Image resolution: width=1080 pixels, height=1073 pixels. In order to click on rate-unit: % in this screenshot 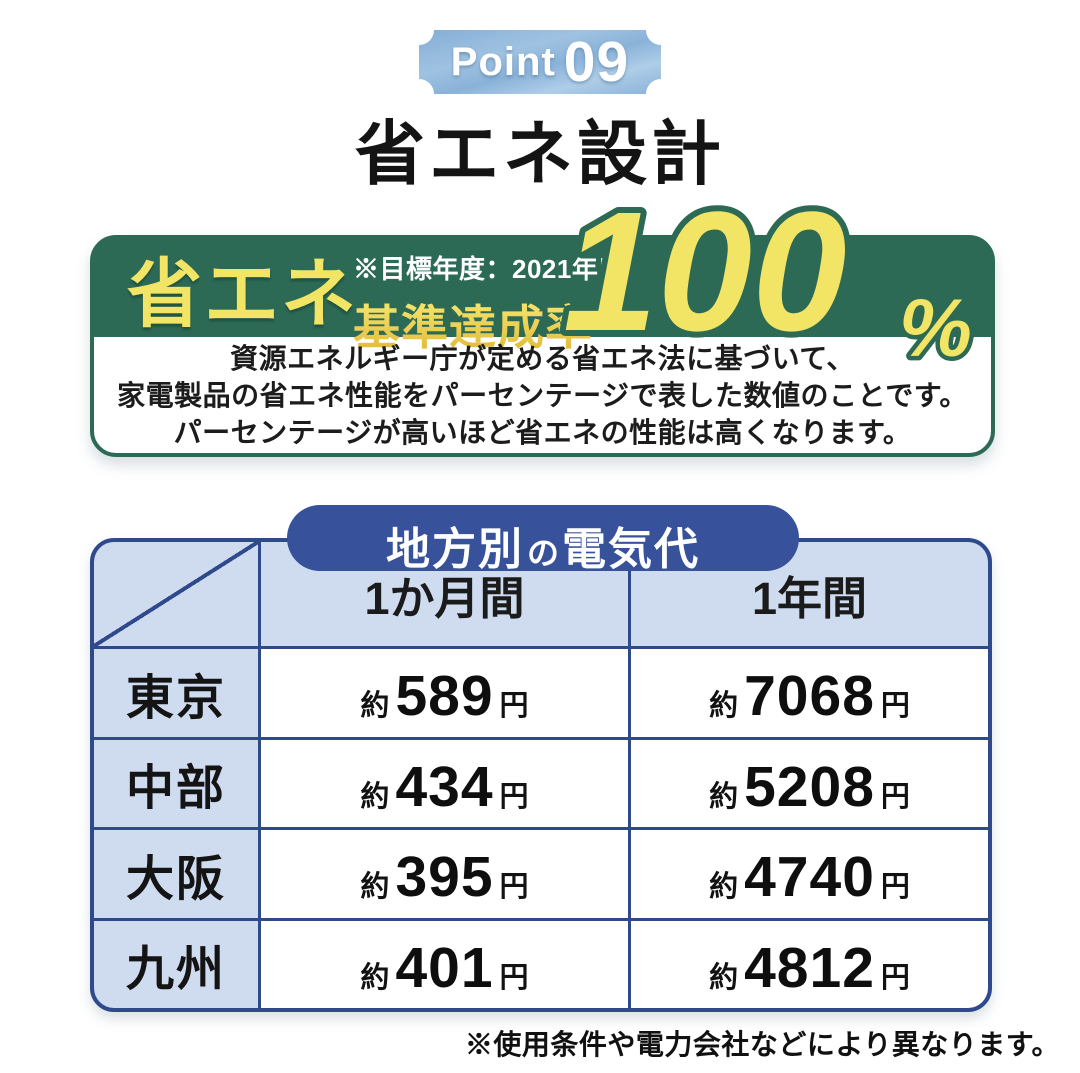, I will do `click(935, 328)`.